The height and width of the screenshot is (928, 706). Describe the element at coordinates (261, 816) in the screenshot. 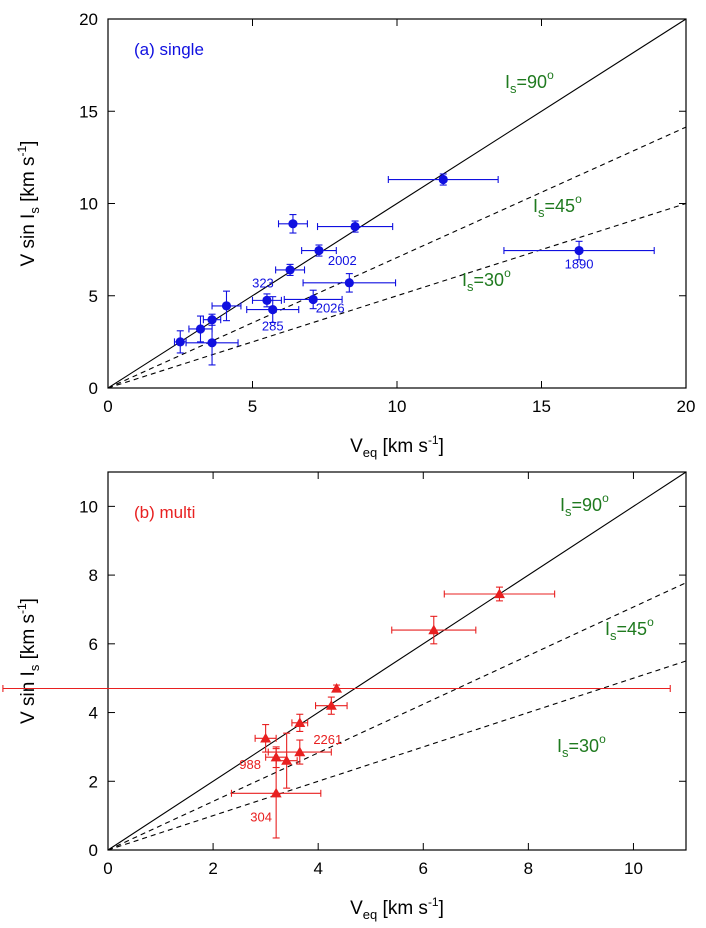

I see `point-label: 304` at that location.